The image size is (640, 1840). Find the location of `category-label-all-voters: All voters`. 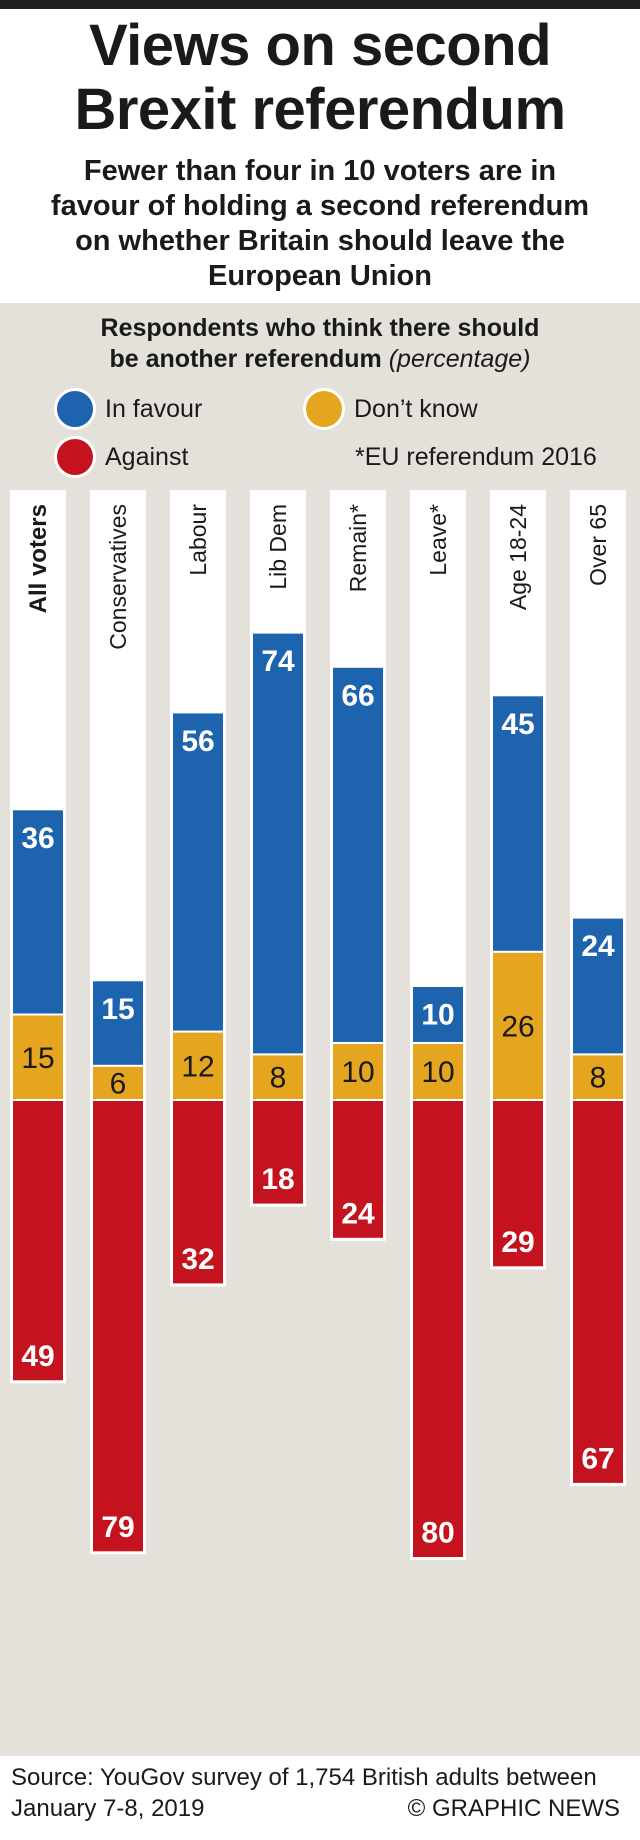

category-label-all-voters: All voters is located at coordinates (38, 558).